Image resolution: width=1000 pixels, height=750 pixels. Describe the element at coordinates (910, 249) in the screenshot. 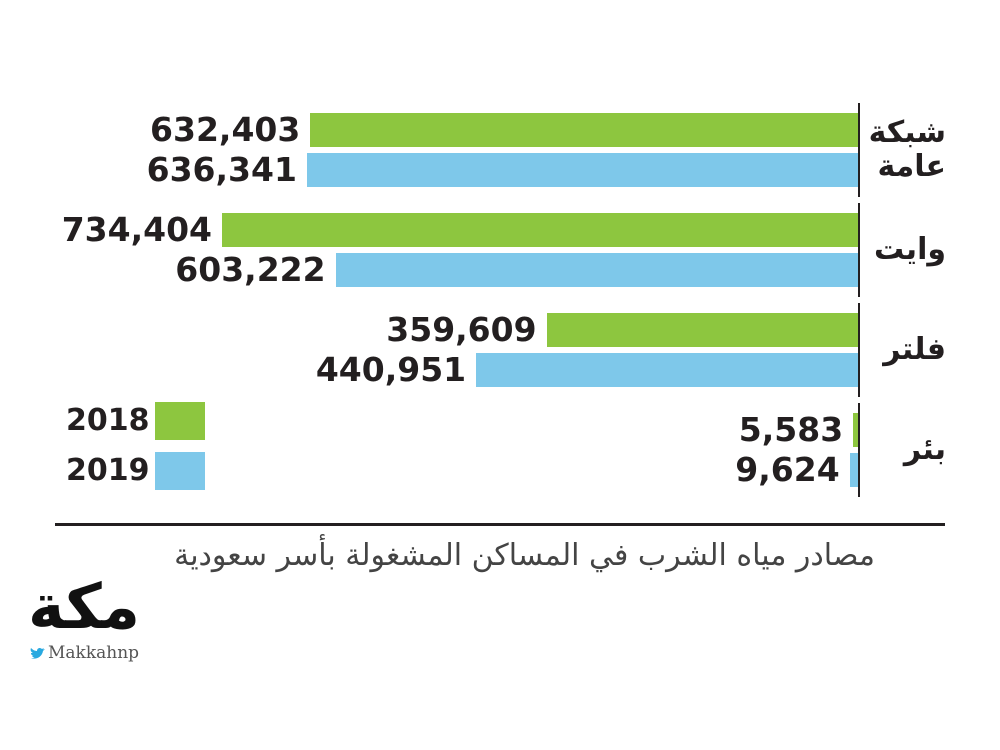

I see `category-label: وايت` at that location.